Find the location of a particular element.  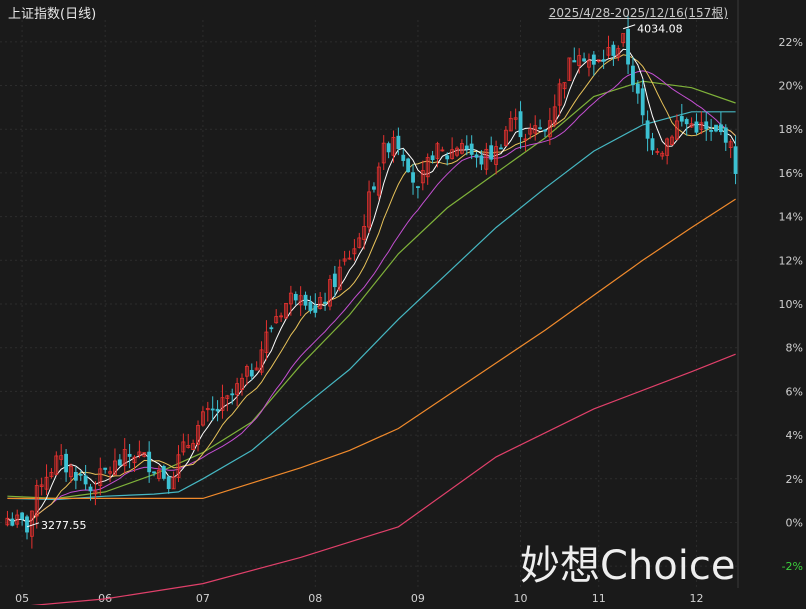

y-tick-label: 2% is located at coordinates (794, 479).